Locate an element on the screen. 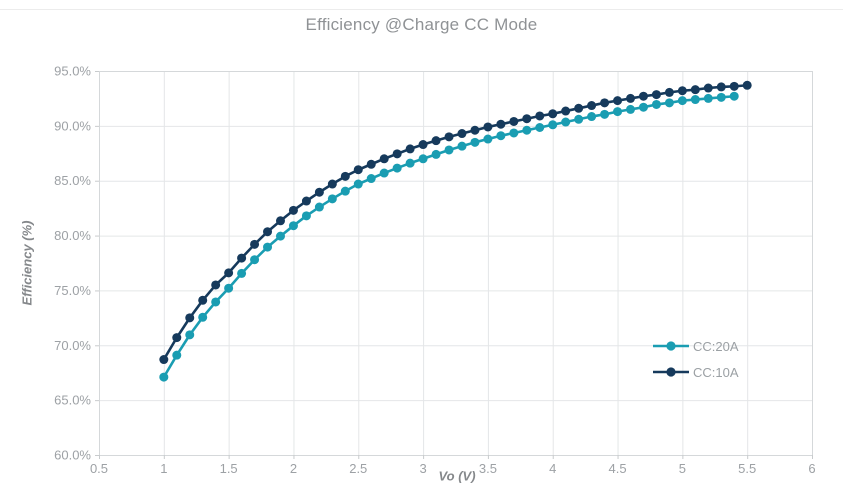 This screenshot has width=843, height=503. y-tick-label: 80.0% is located at coordinates (72, 235).